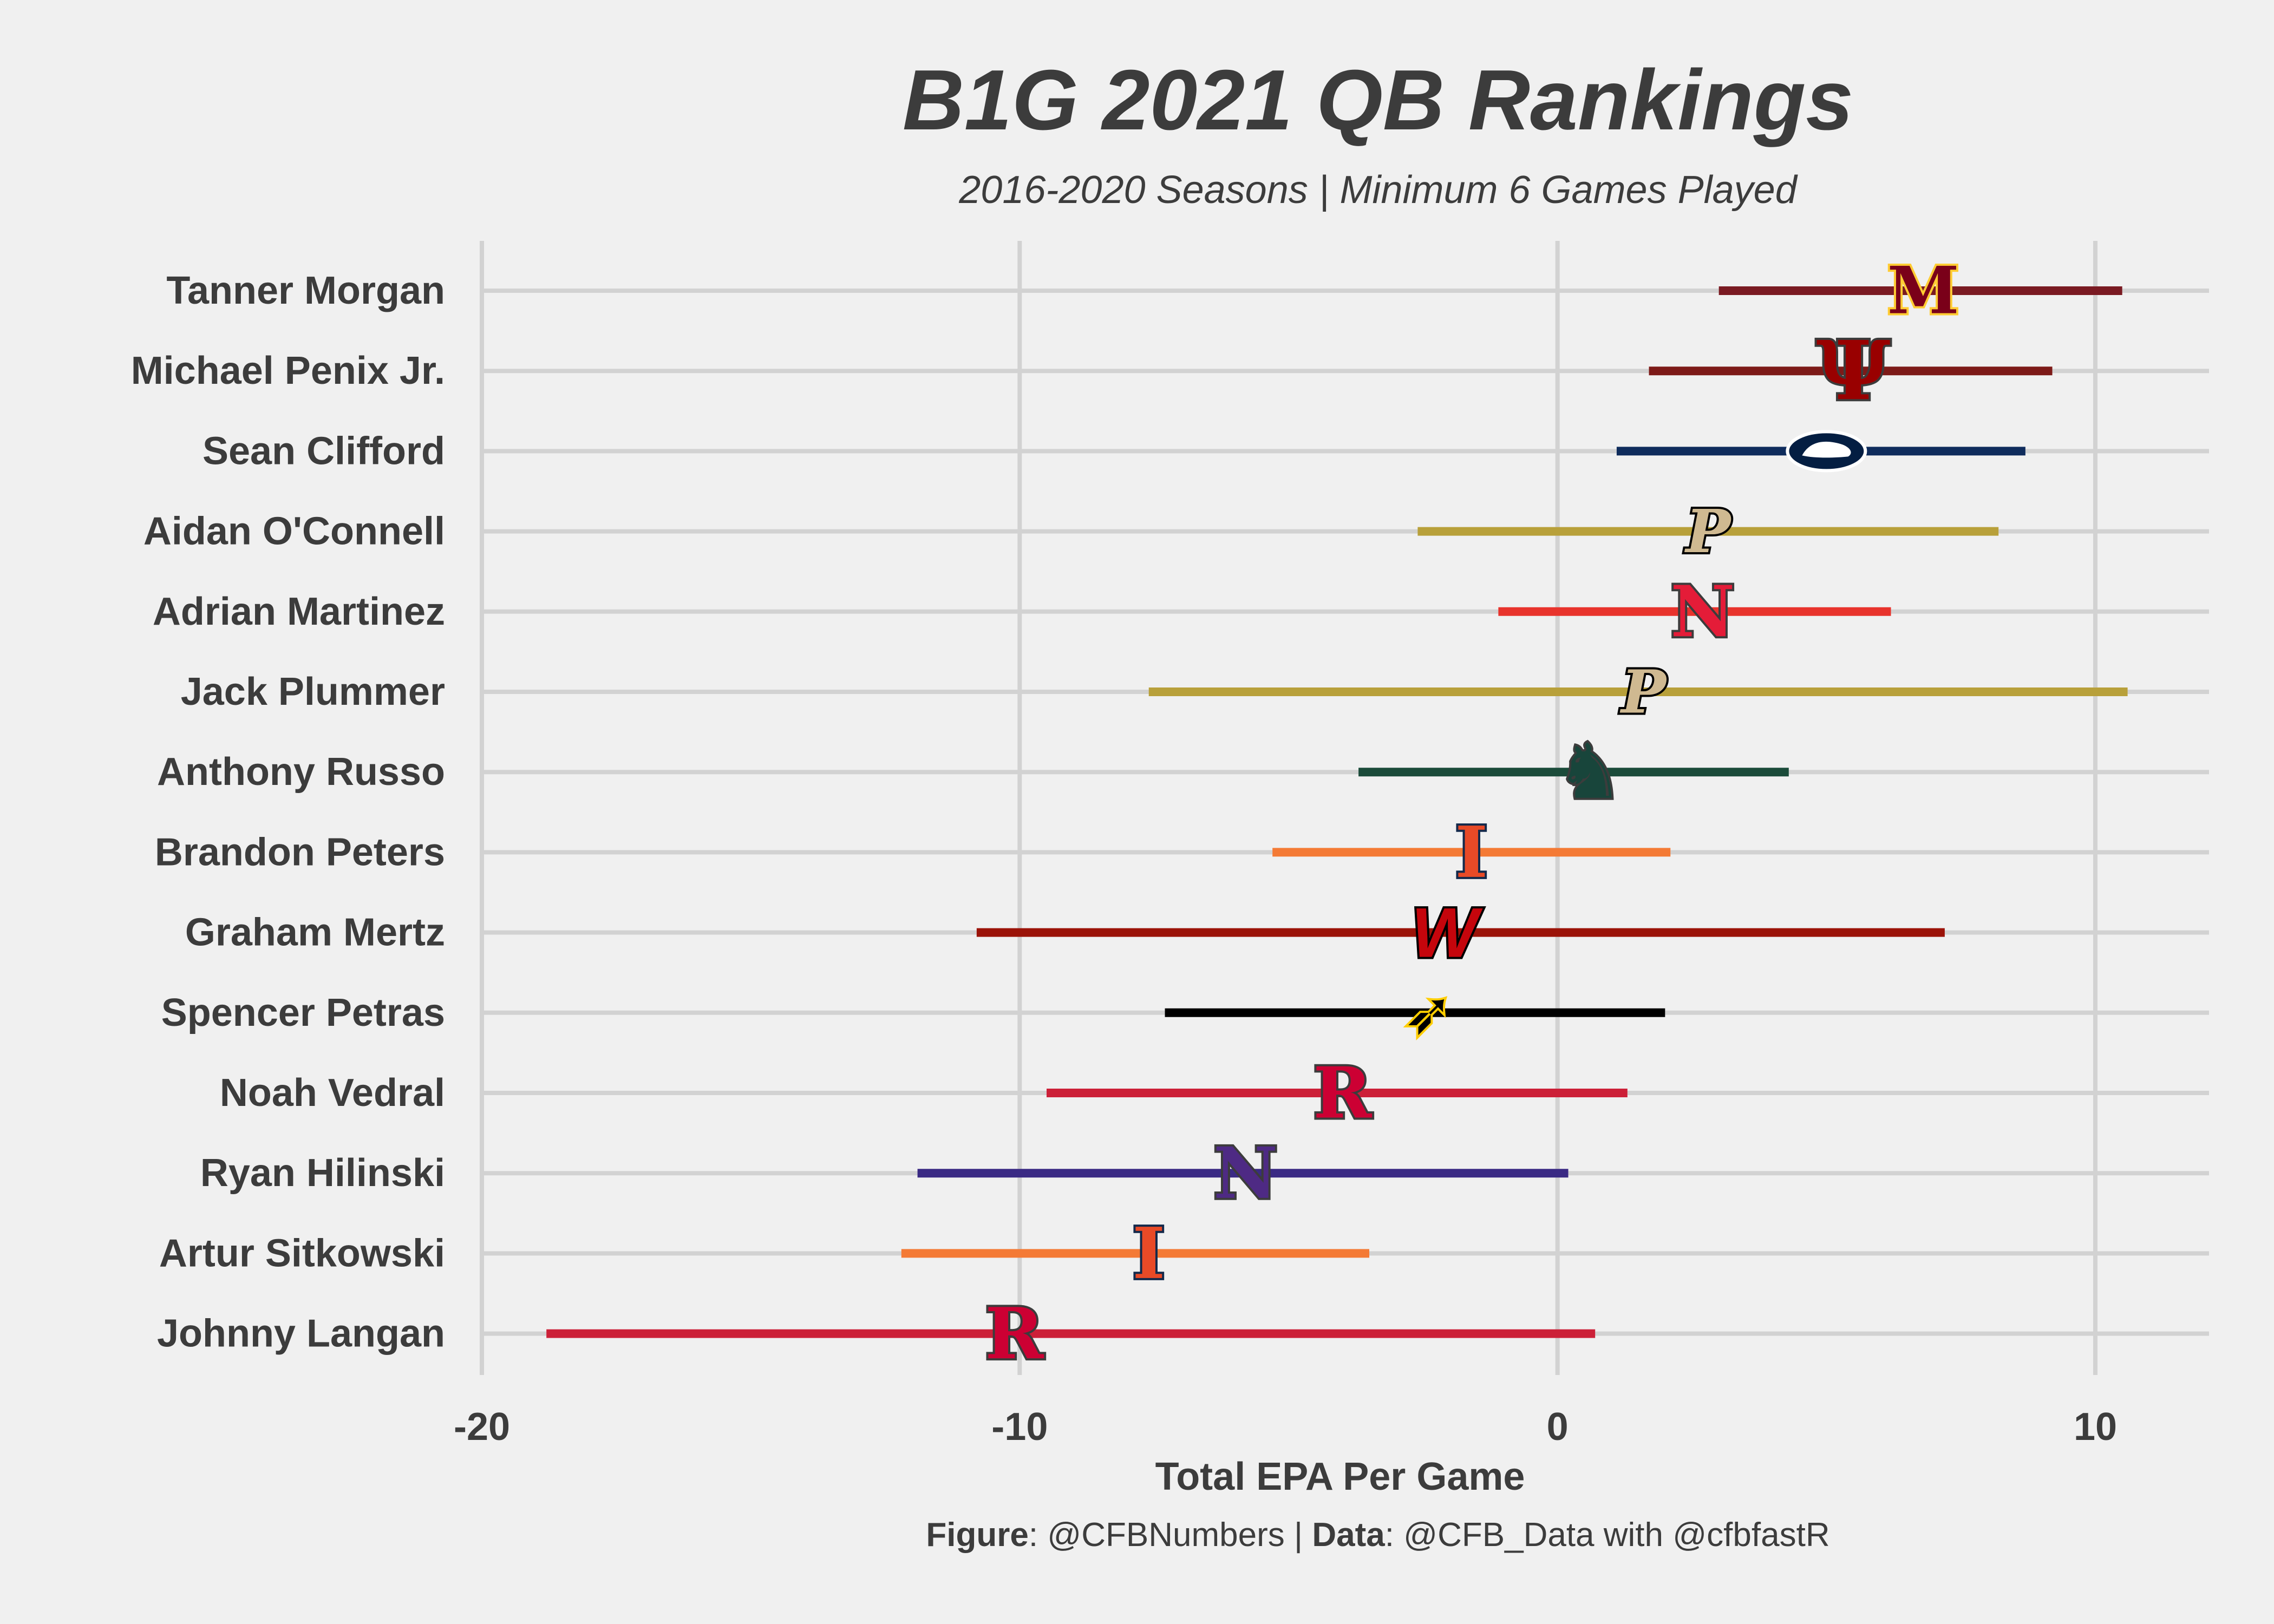 The width and height of the screenshot is (2274, 1624). What do you see at coordinates (1340, 1476) in the screenshot?
I see `x-axis-label: Total EPA Per Game` at bounding box center [1340, 1476].